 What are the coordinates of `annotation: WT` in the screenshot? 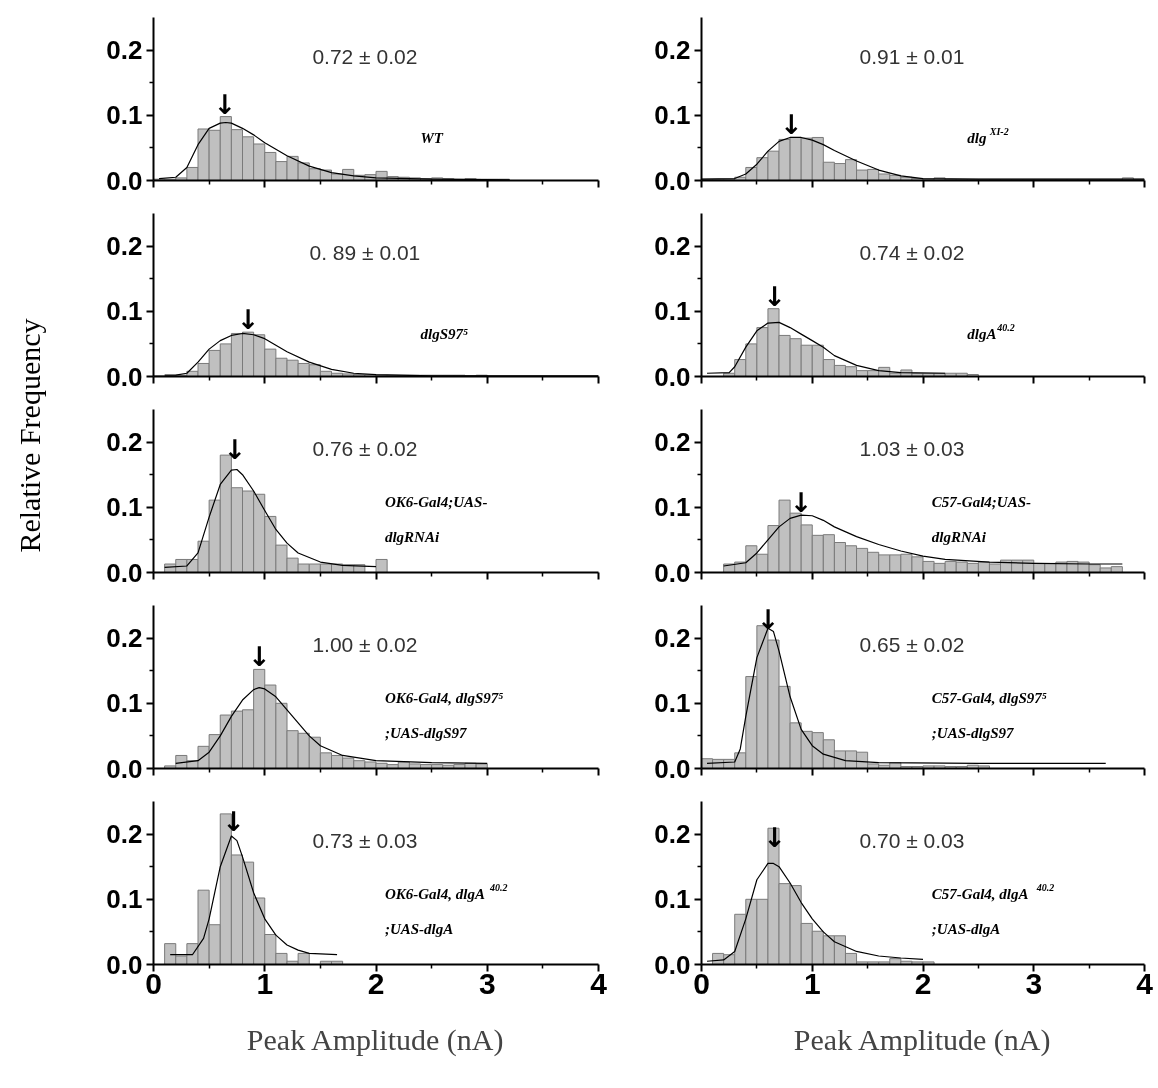 It's located at (432, 138).